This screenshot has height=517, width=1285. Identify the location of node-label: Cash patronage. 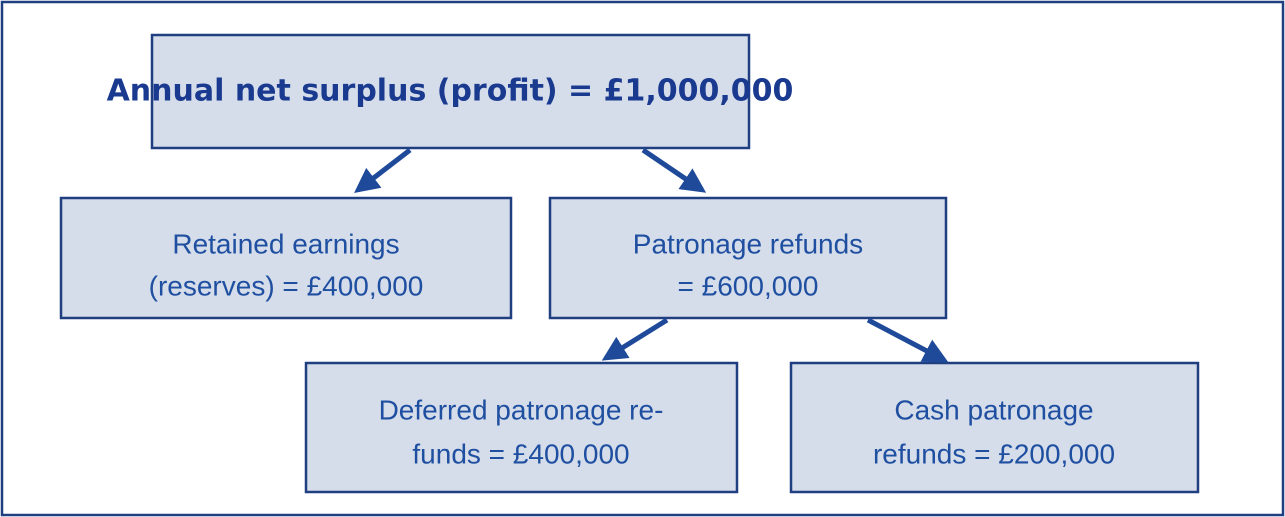
(993, 409).